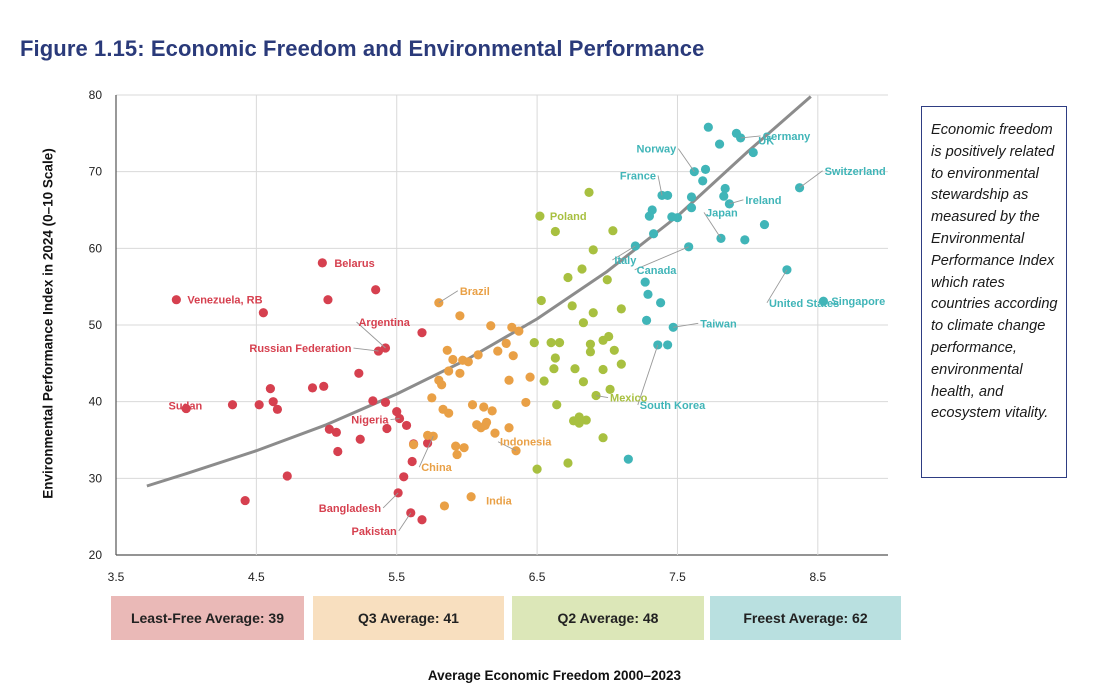 The height and width of the screenshot is (697, 1109). I want to click on annotation-label: Ireland, so click(763, 201).